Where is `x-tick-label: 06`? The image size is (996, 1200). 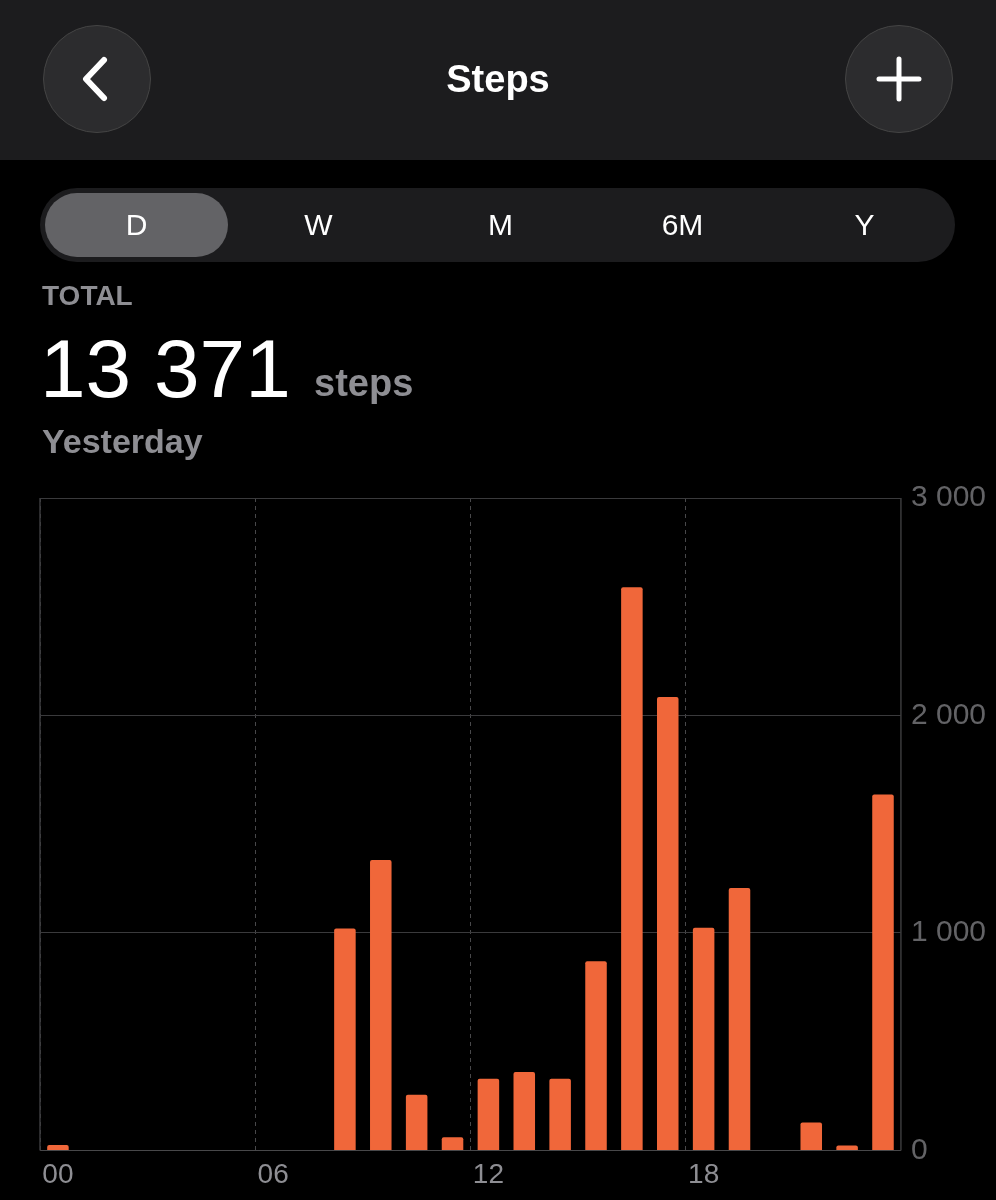
x-tick-label: 06 is located at coordinates (273, 1173).